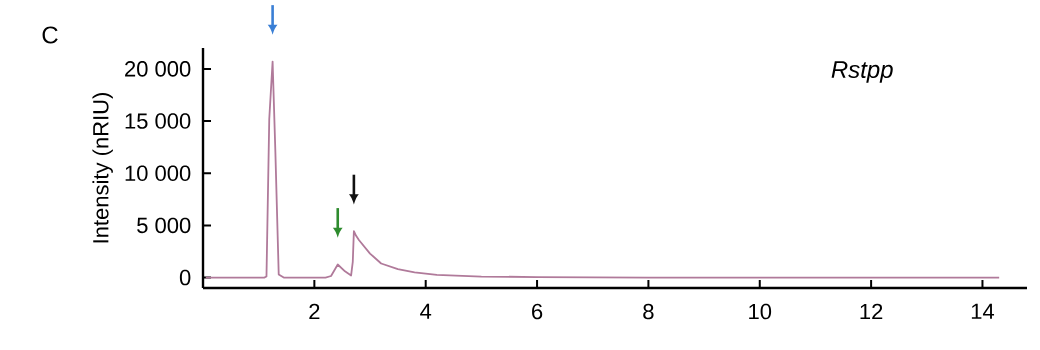 This screenshot has height=350, width=1040. What do you see at coordinates (158, 173) in the screenshot?
I see `y-tick-label: 10 000` at bounding box center [158, 173].